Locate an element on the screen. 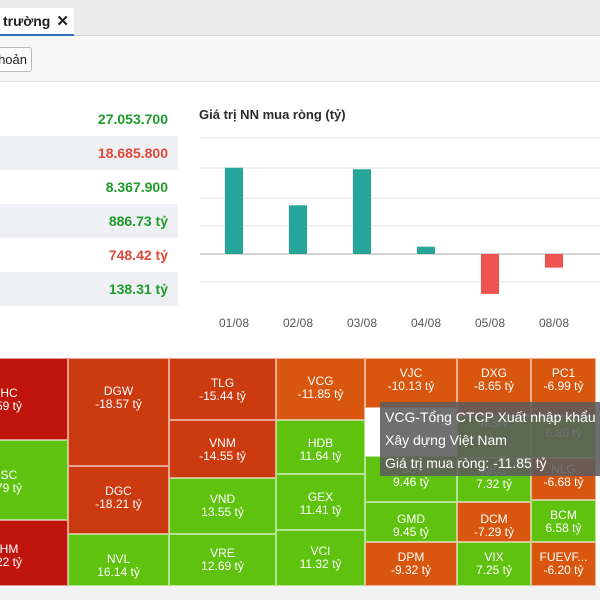  tile-value: 11.64 tỷ is located at coordinates (320, 456).